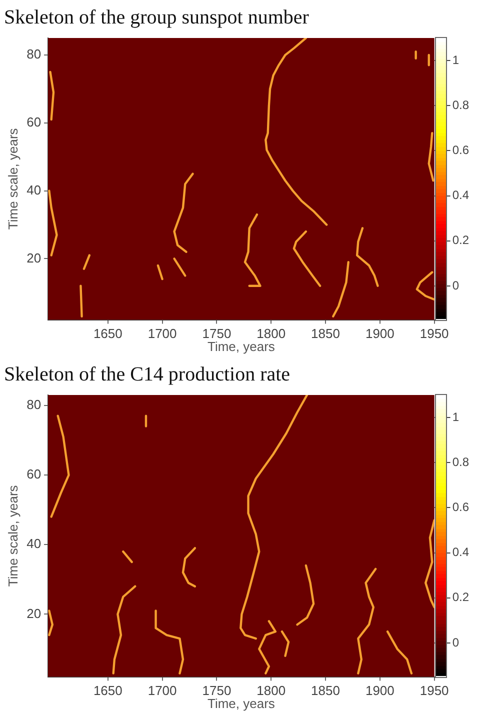 The width and height of the screenshot is (477, 715). What do you see at coordinates (147, 374) in the screenshot?
I see `chart-title: Skeleton of the C14 production rate` at bounding box center [147, 374].